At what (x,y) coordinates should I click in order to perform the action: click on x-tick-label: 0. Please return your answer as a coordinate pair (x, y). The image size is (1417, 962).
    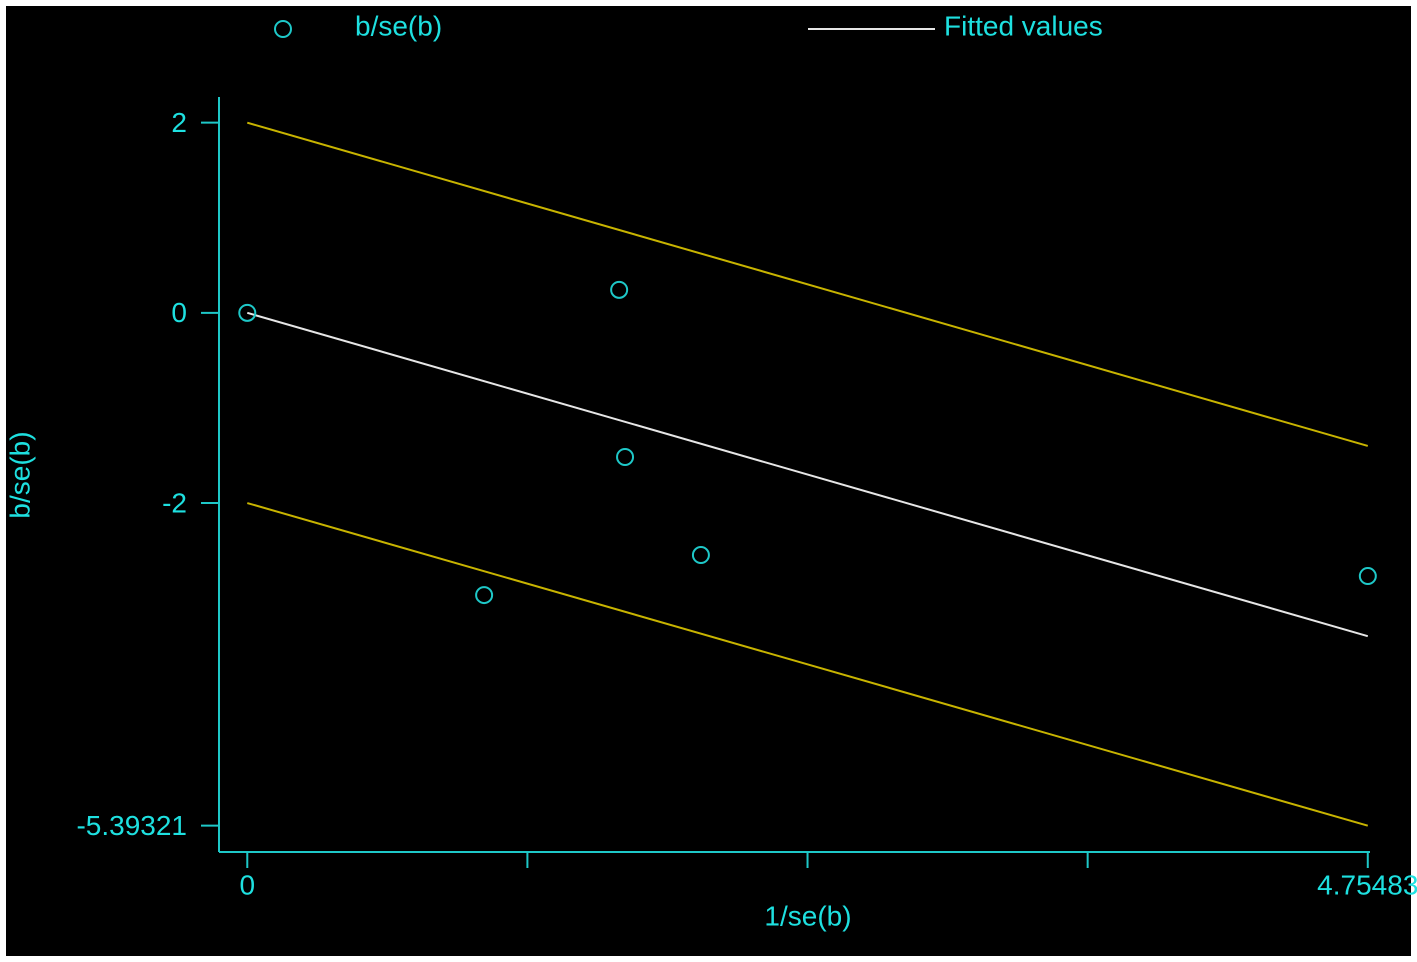
    Looking at the image, I should click on (247, 884).